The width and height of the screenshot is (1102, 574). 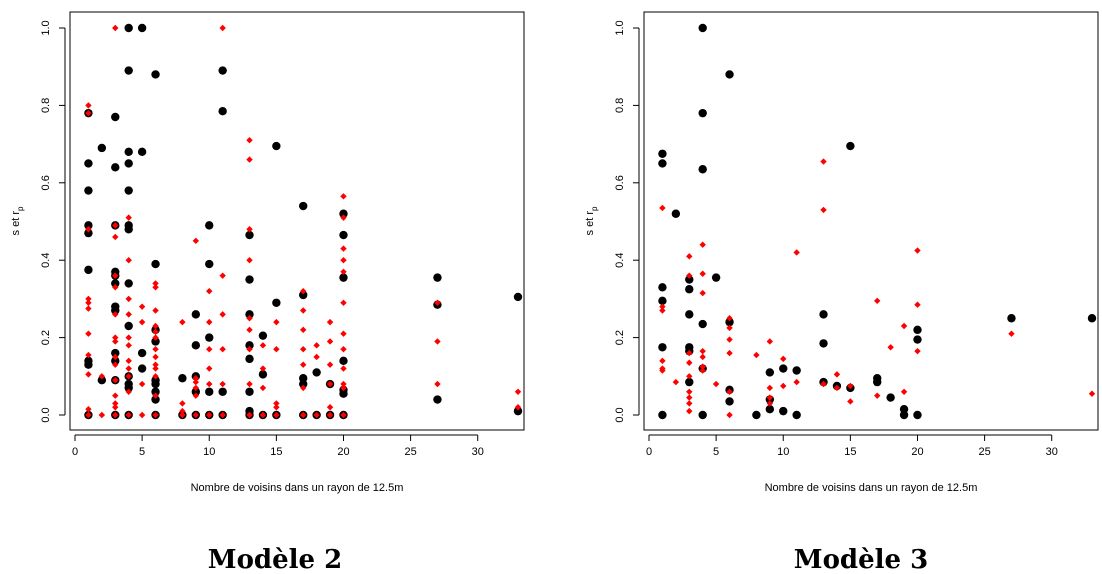 What do you see at coordinates (278, 446) in the screenshot?
I see `x-axis: 0 5 10 15 20 25 30` at bounding box center [278, 446].